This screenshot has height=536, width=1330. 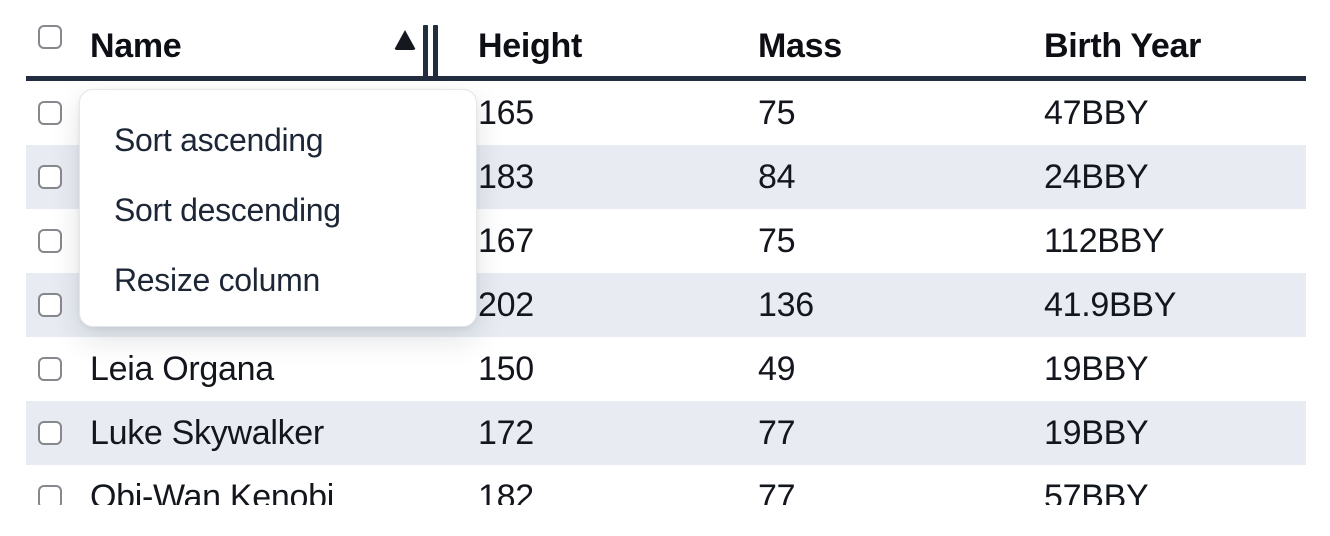 I want to click on cell-height: 150, so click(x=506, y=368).